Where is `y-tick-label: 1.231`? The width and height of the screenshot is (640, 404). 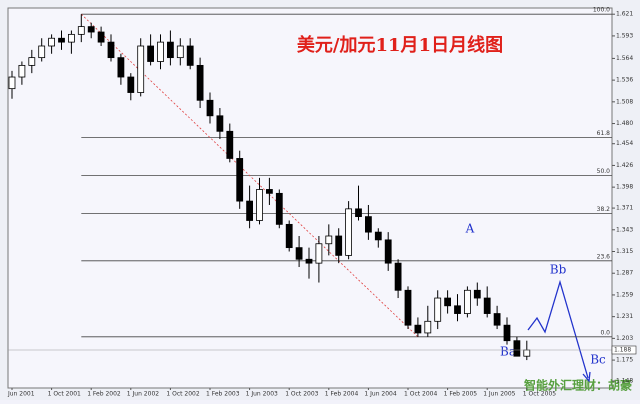 y-tick-label: 1.231 is located at coordinates (624, 316).